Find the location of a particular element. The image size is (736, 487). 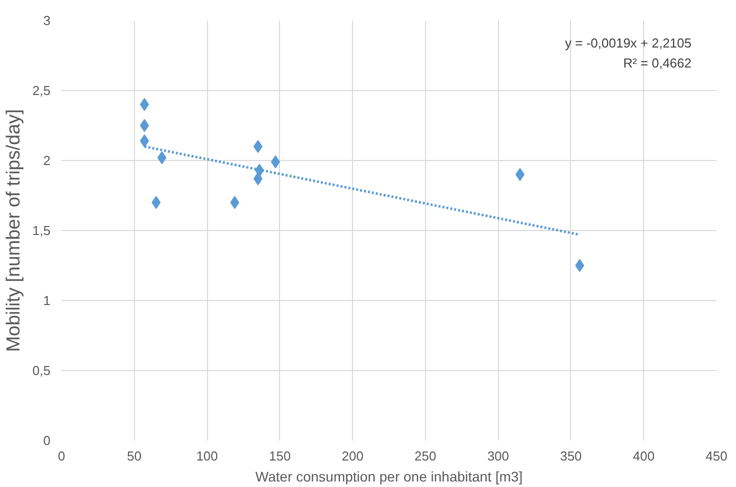

y-tick-label: 2,5 is located at coordinates (41, 90).